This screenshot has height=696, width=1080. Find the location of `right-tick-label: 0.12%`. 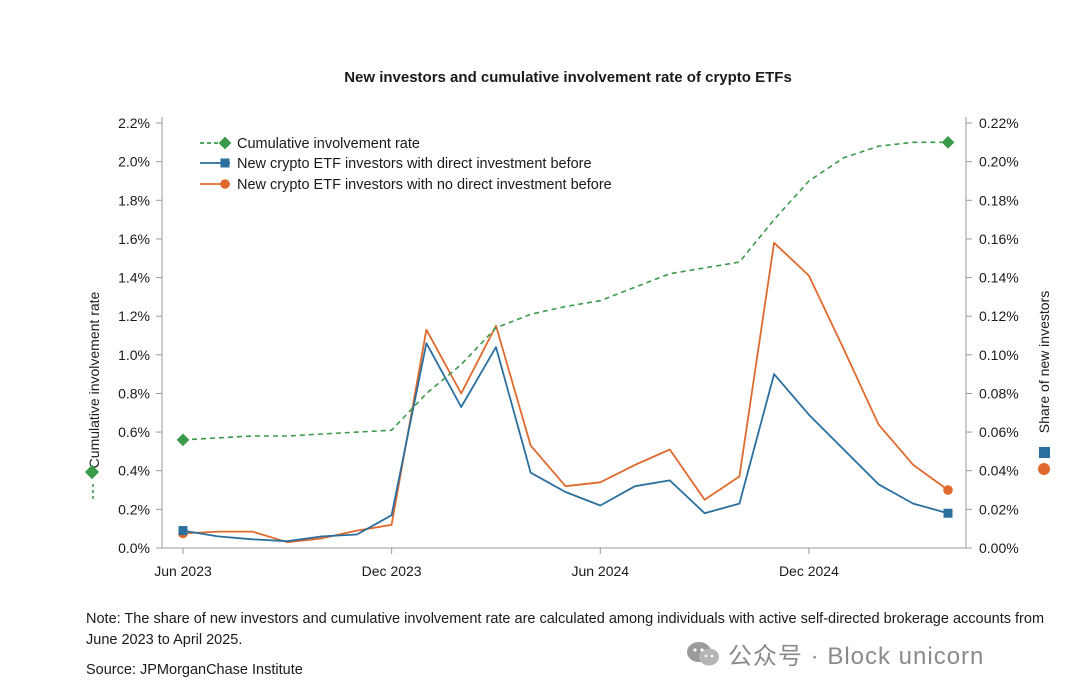

right-tick-label: 0.12% is located at coordinates (999, 316).